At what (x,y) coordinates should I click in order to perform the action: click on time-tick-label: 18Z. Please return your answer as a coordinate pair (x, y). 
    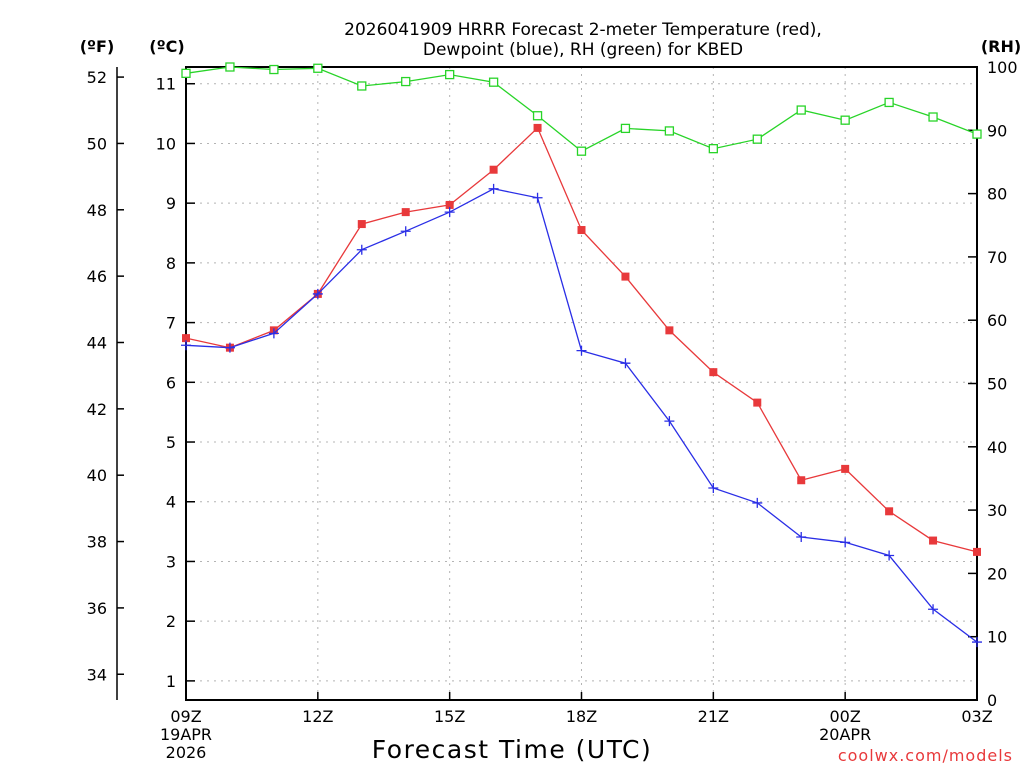
    Looking at the image, I should click on (581, 716).